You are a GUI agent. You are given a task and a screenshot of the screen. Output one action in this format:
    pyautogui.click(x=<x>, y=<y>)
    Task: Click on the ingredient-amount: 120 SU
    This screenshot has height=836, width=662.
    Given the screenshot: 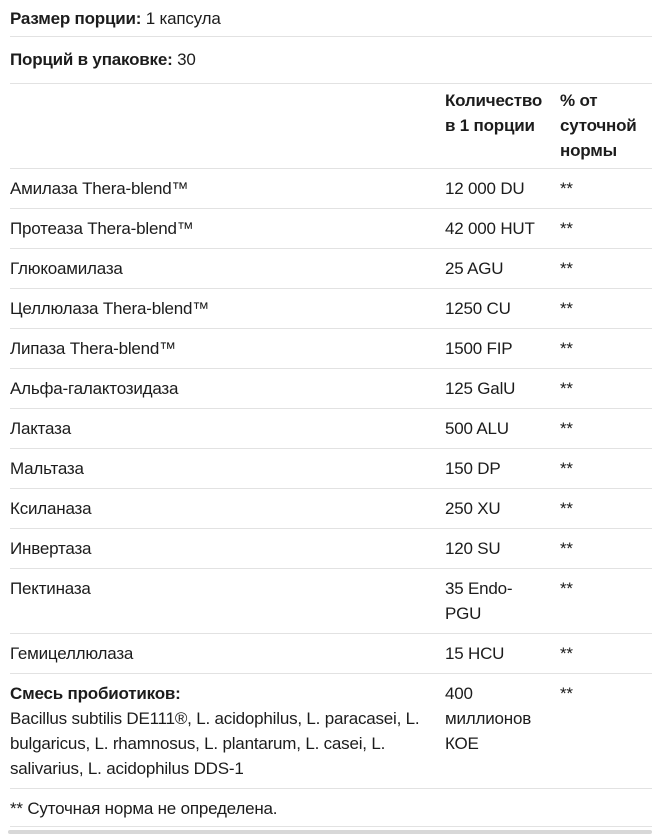 What is the action you would take?
    pyautogui.click(x=473, y=548)
    